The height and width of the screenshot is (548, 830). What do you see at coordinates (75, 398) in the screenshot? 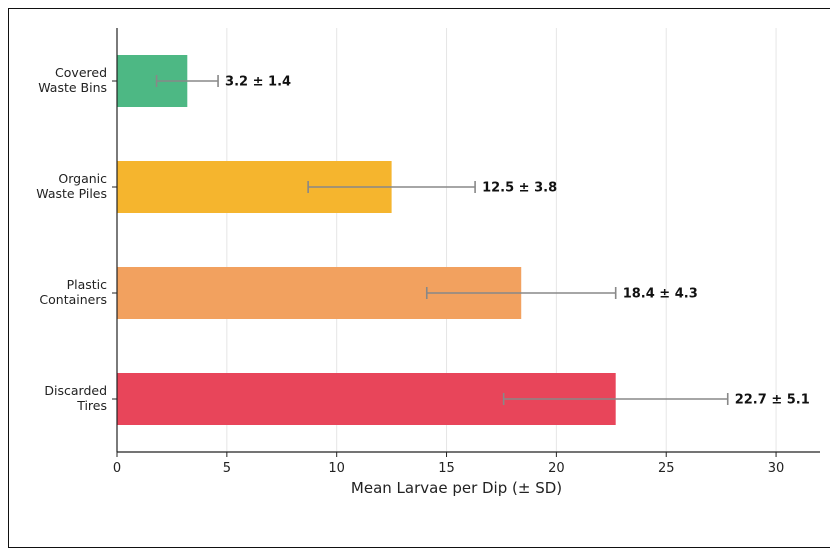
I see `category-label-3: Discarded Tires` at bounding box center [75, 398].